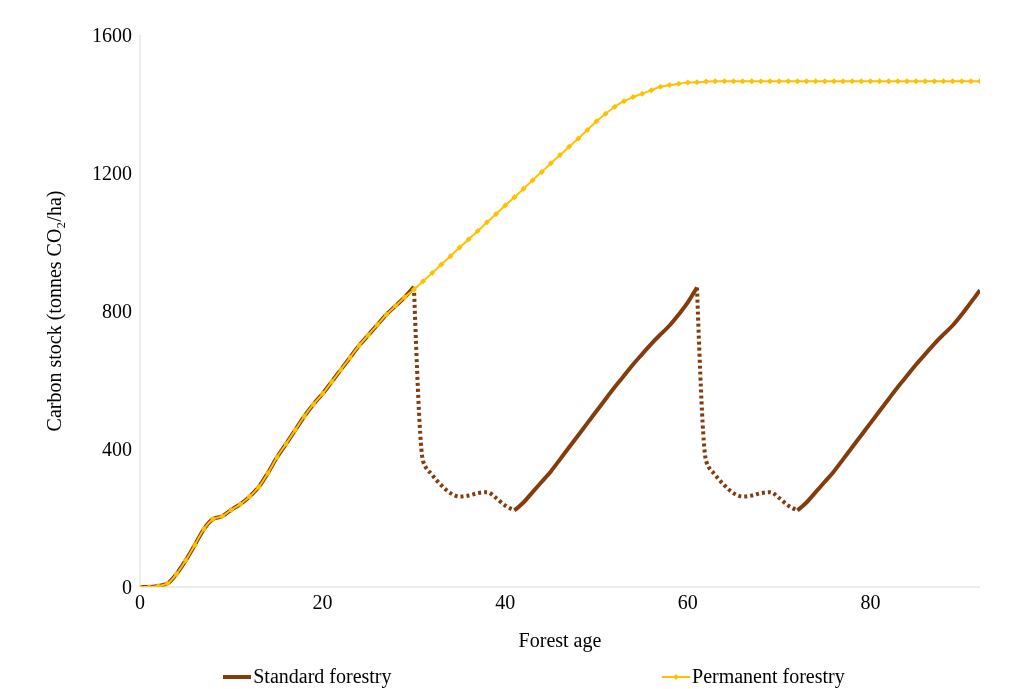 Image resolution: width=1033 pixels, height=689 pixels. I want to click on y-tick-label: 1600, so click(112, 35).